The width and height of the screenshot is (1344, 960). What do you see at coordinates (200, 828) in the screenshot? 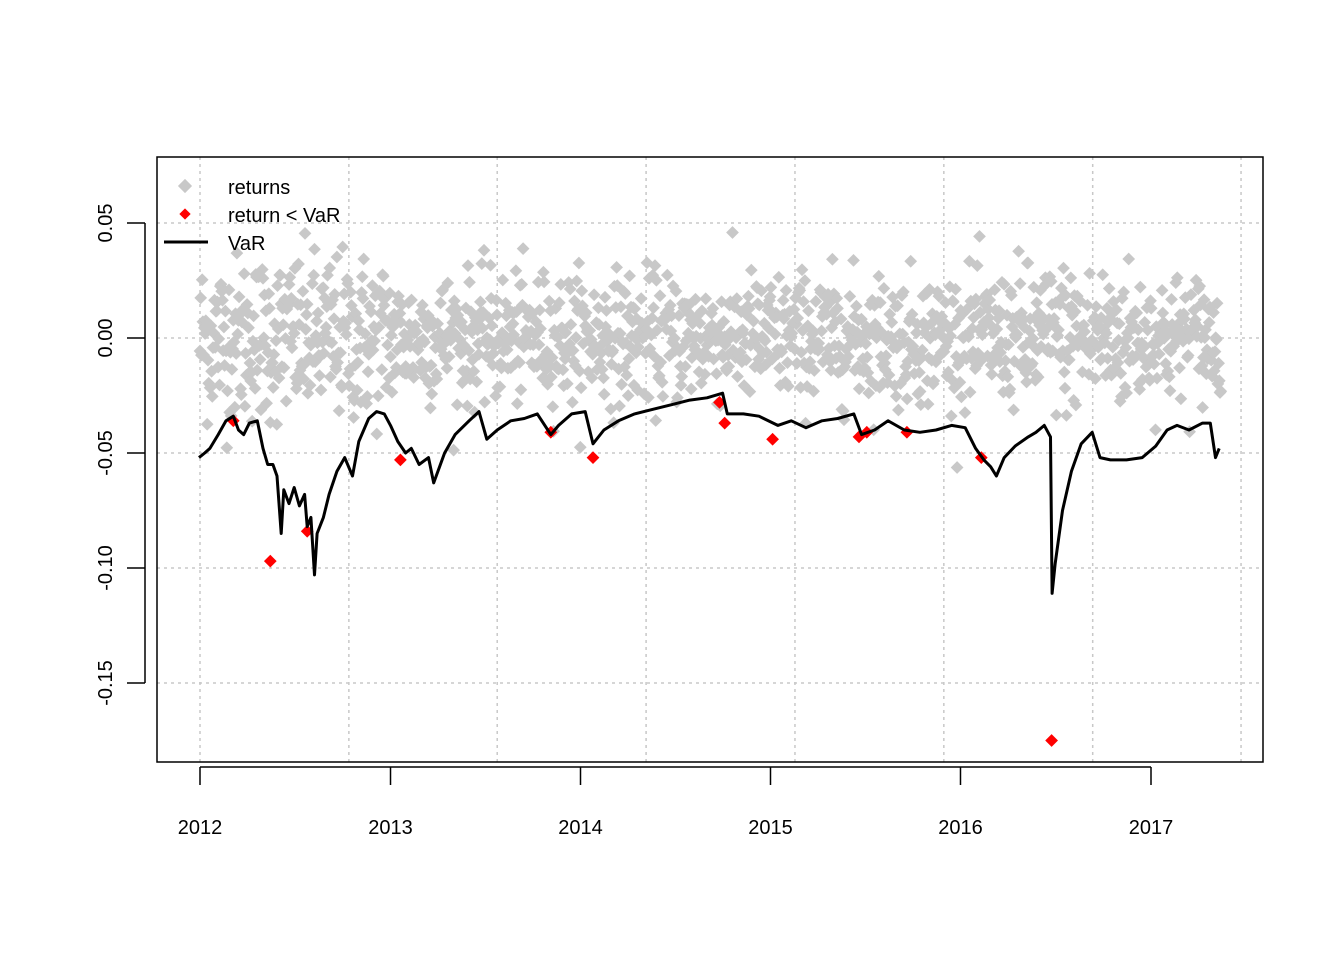
I see `x-tick-label-0: 2012` at bounding box center [200, 828].